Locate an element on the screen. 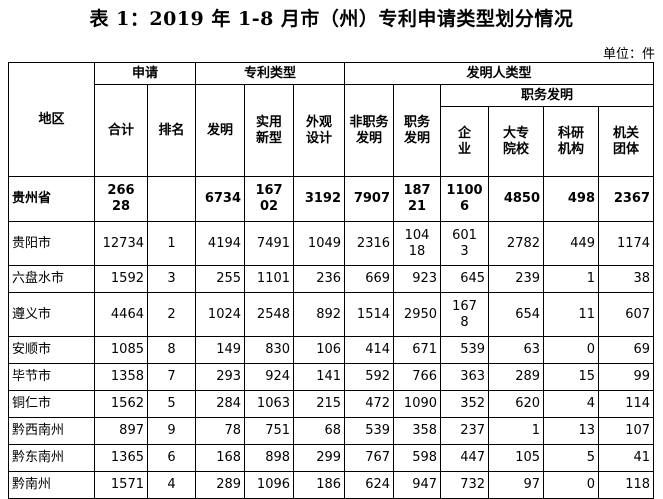 This screenshot has height=499, width=663. header-design: 外观设计 is located at coordinates (319, 130).